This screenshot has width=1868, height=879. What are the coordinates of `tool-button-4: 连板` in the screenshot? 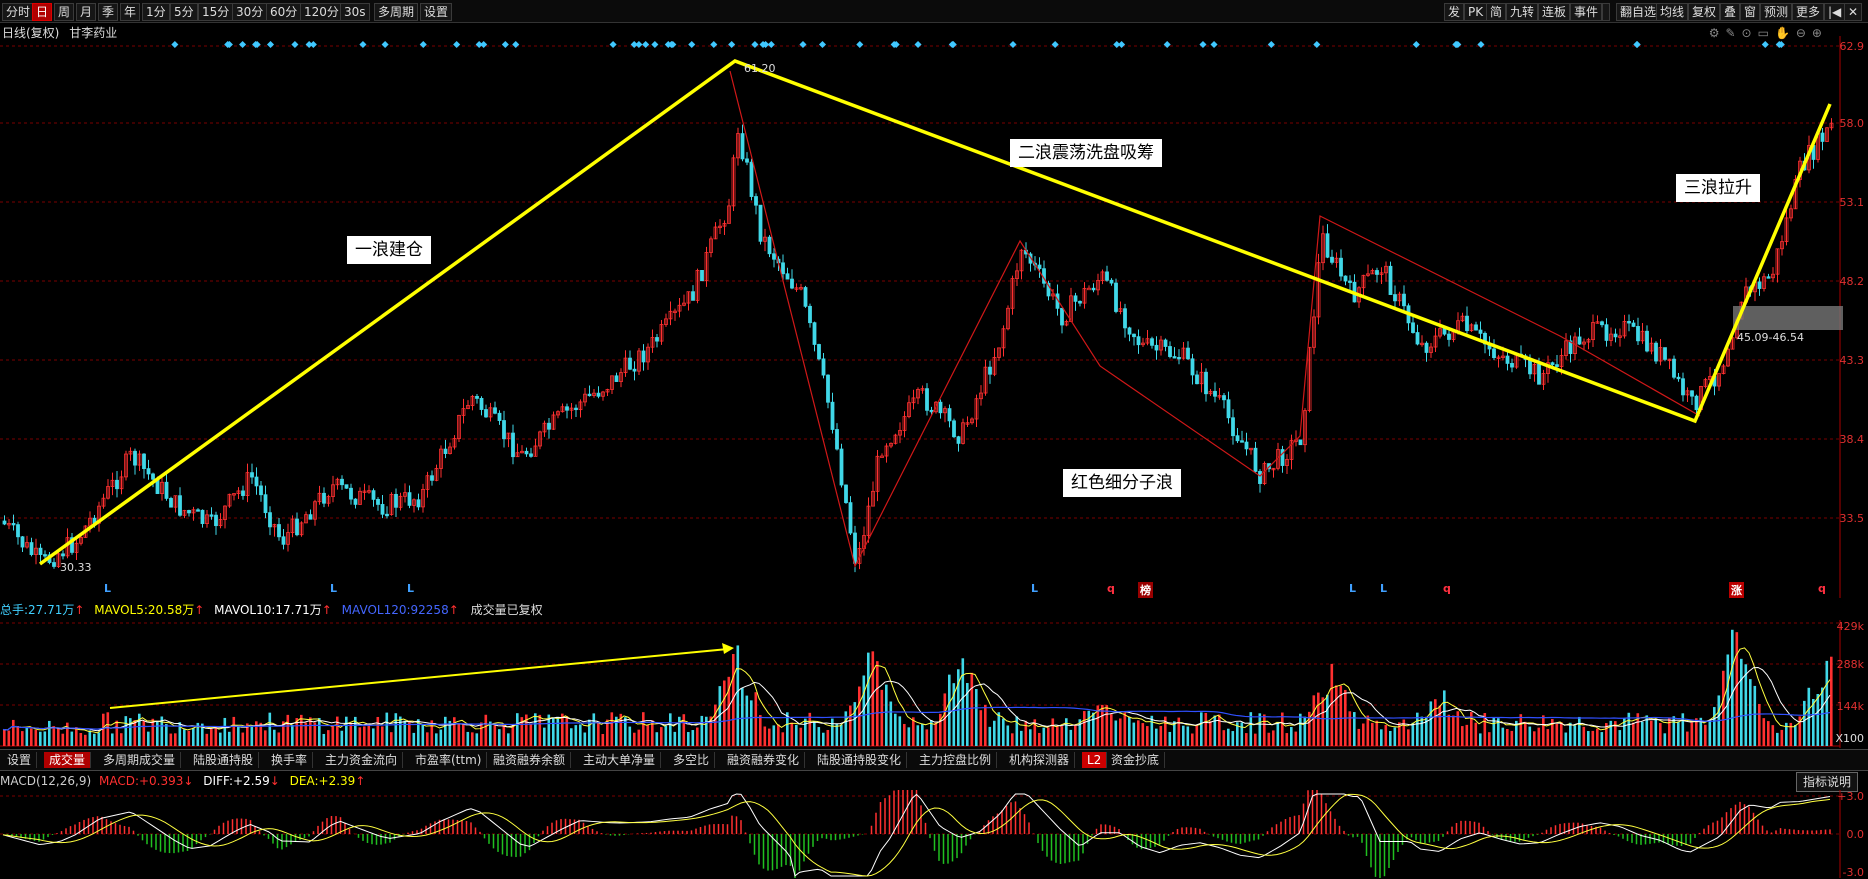 It's located at (1554, 12).